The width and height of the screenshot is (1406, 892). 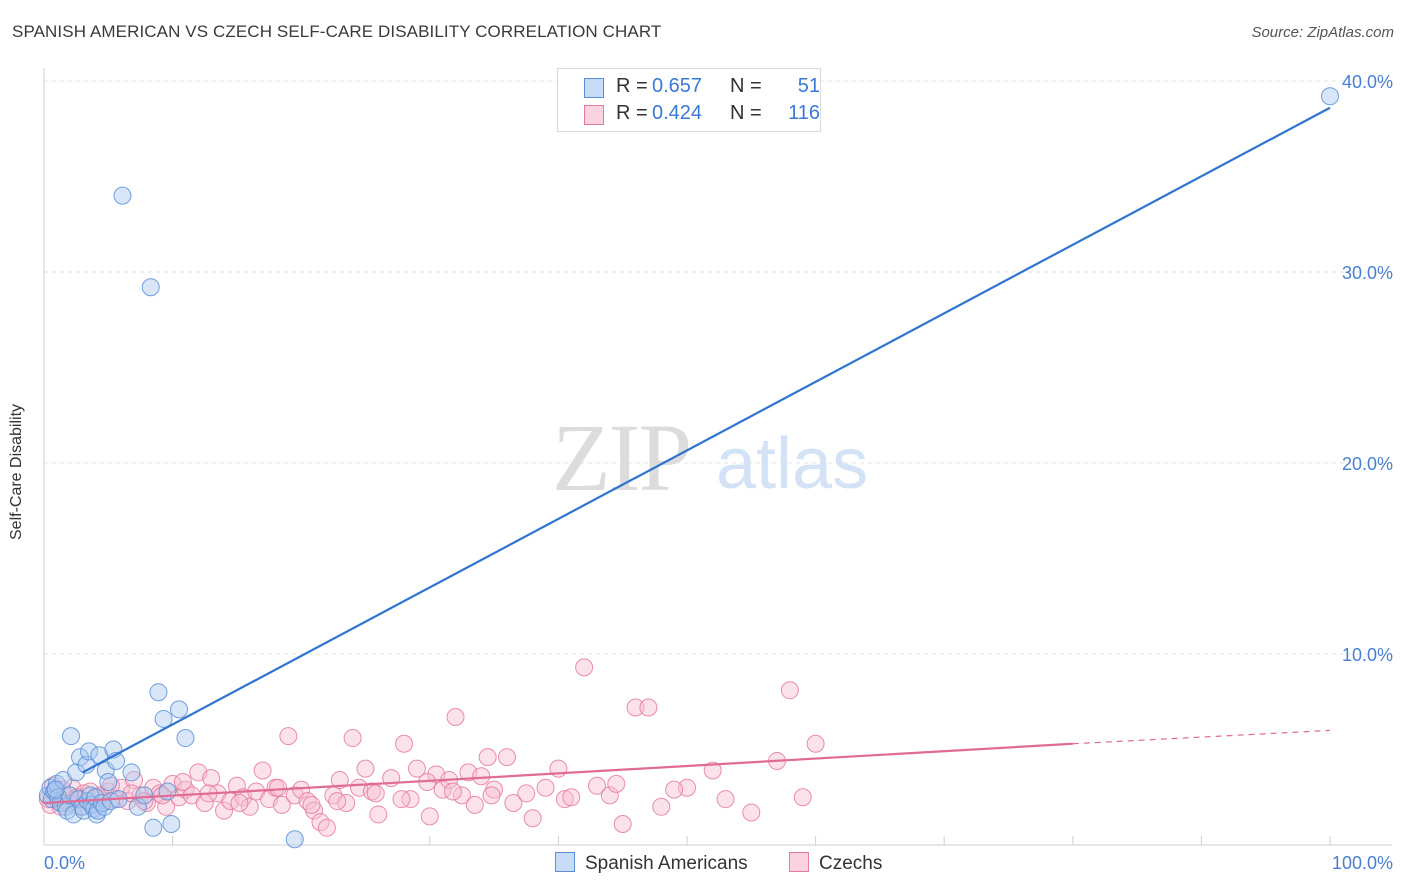 I want to click on bottom-legend-czechs: Czechs, so click(x=835, y=863).